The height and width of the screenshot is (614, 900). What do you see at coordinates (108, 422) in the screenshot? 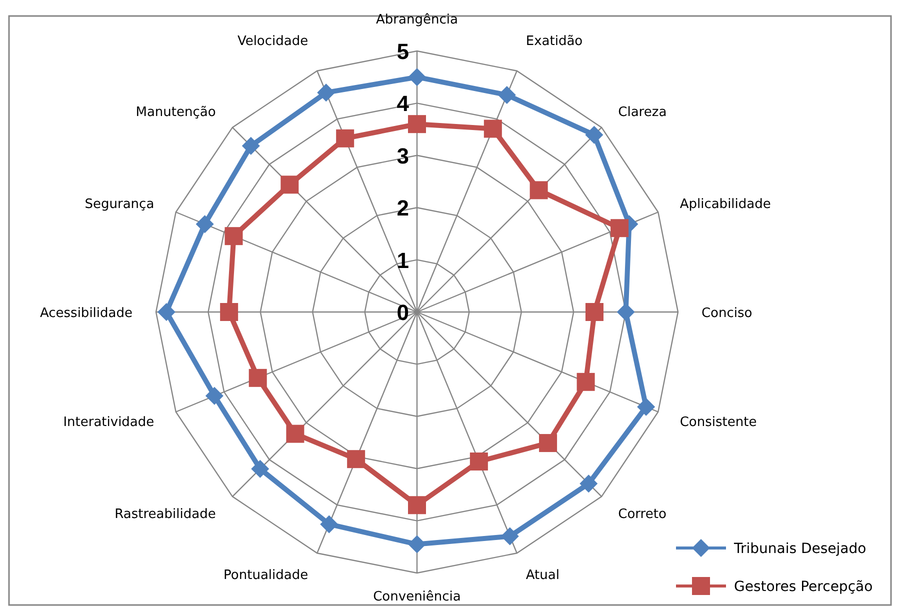
I see `spoke-label: Interatividade` at bounding box center [108, 422].